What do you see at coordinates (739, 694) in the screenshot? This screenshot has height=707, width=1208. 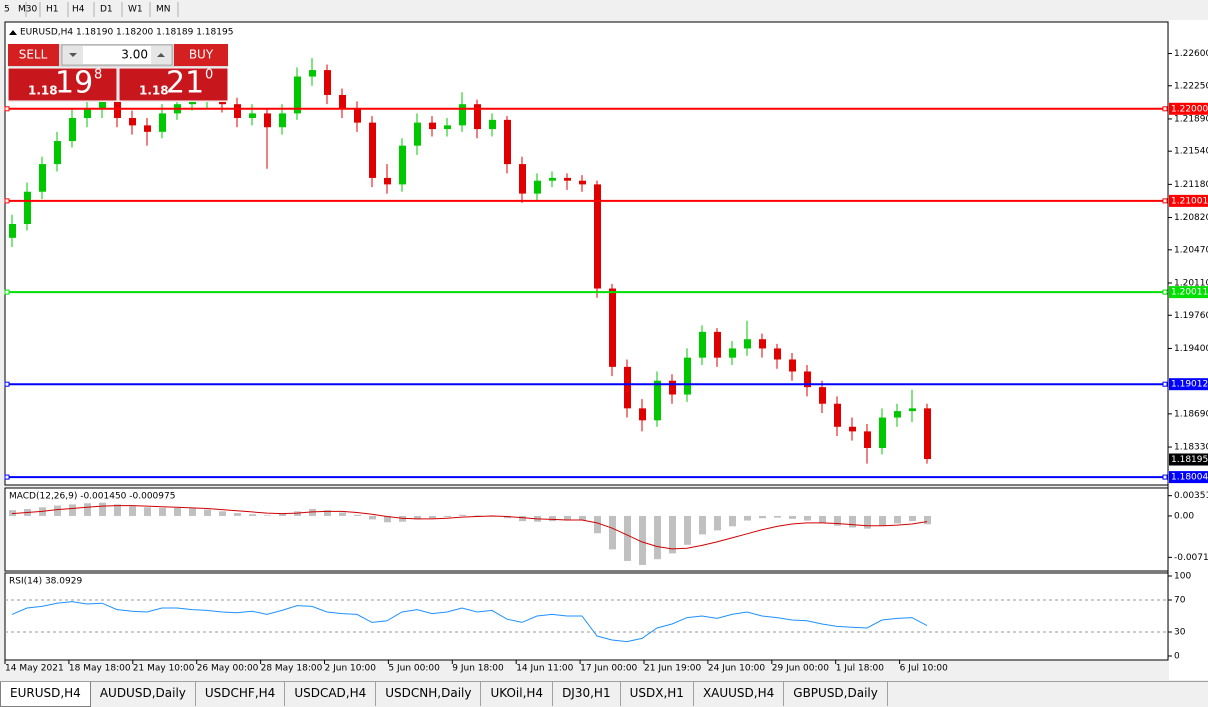 I see `symbol-tab: XAUUSD,H4` at bounding box center [739, 694].